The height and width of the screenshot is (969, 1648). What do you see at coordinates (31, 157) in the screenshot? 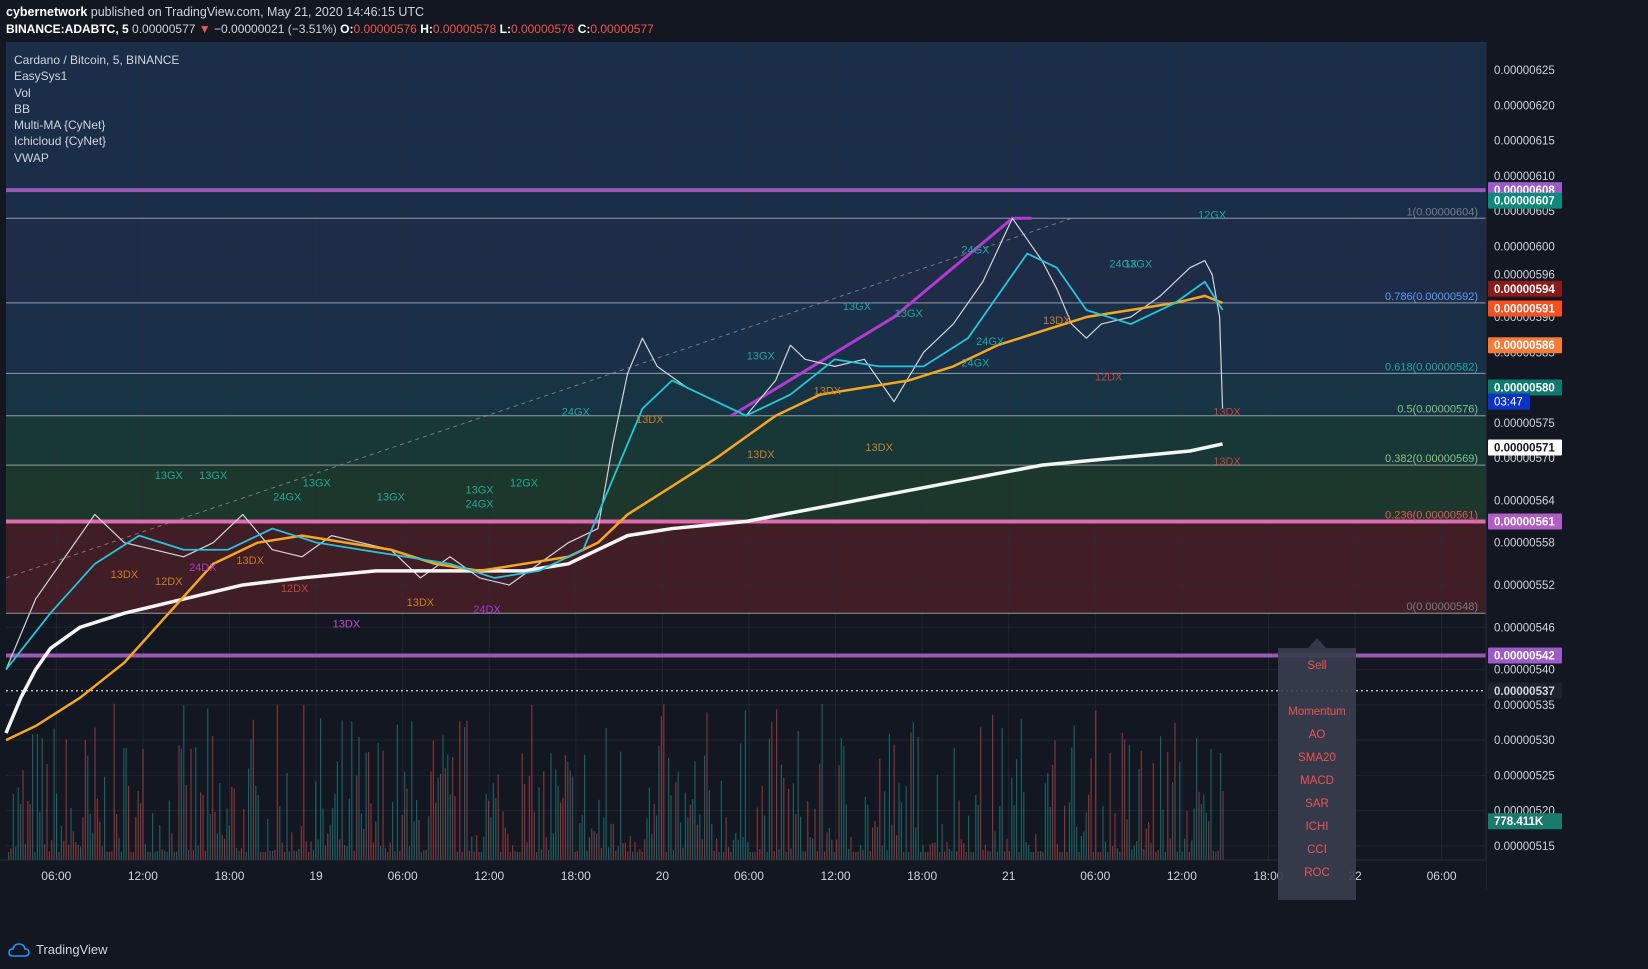
I see `legend-indicator: VWAP` at bounding box center [31, 157].